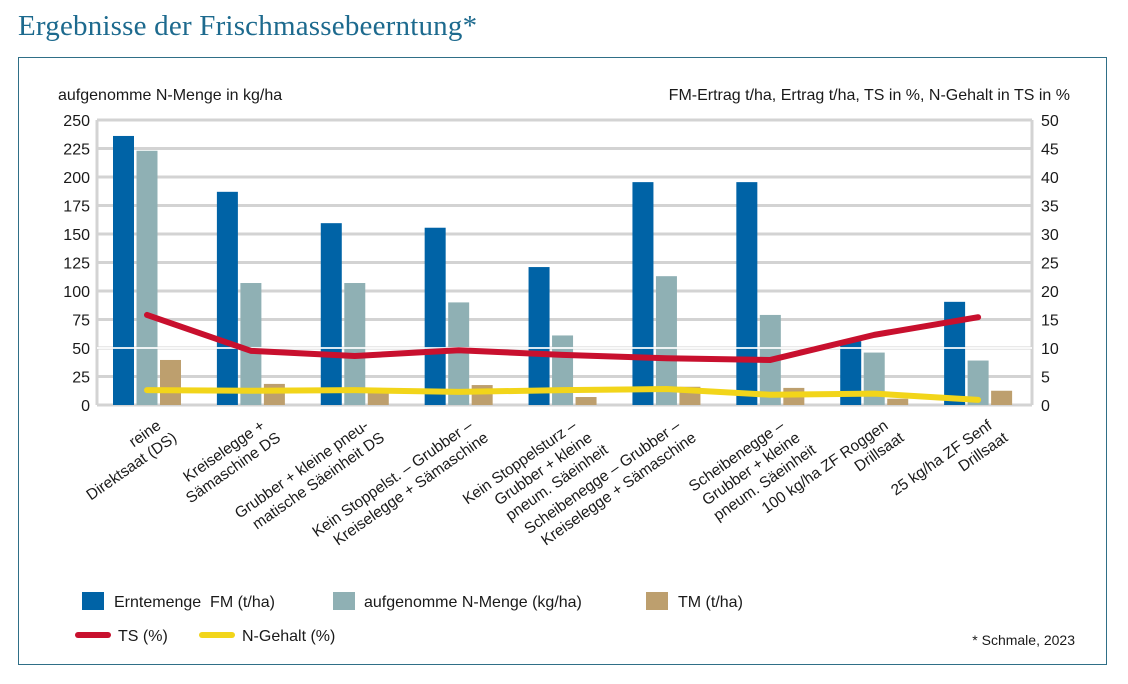 The width and height of the screenshot is (1128, 684). I want to click on y-tick-right: 50, so click(1050, 121).